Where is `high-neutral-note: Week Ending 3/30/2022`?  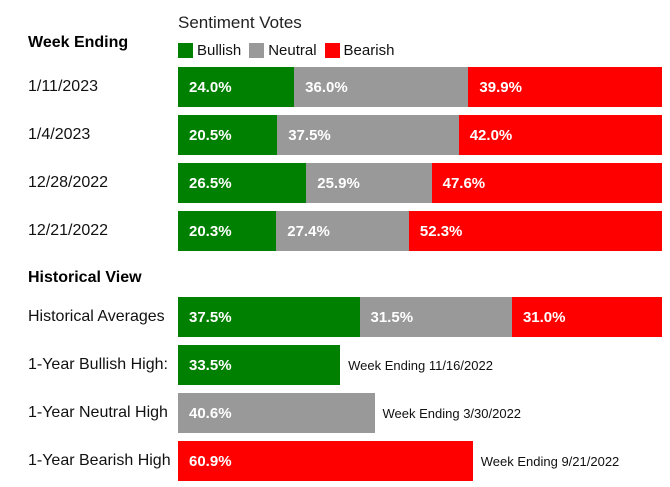
high-neutral-note: Week Ending 3/30/2022 is located at coordinates (452, 413).